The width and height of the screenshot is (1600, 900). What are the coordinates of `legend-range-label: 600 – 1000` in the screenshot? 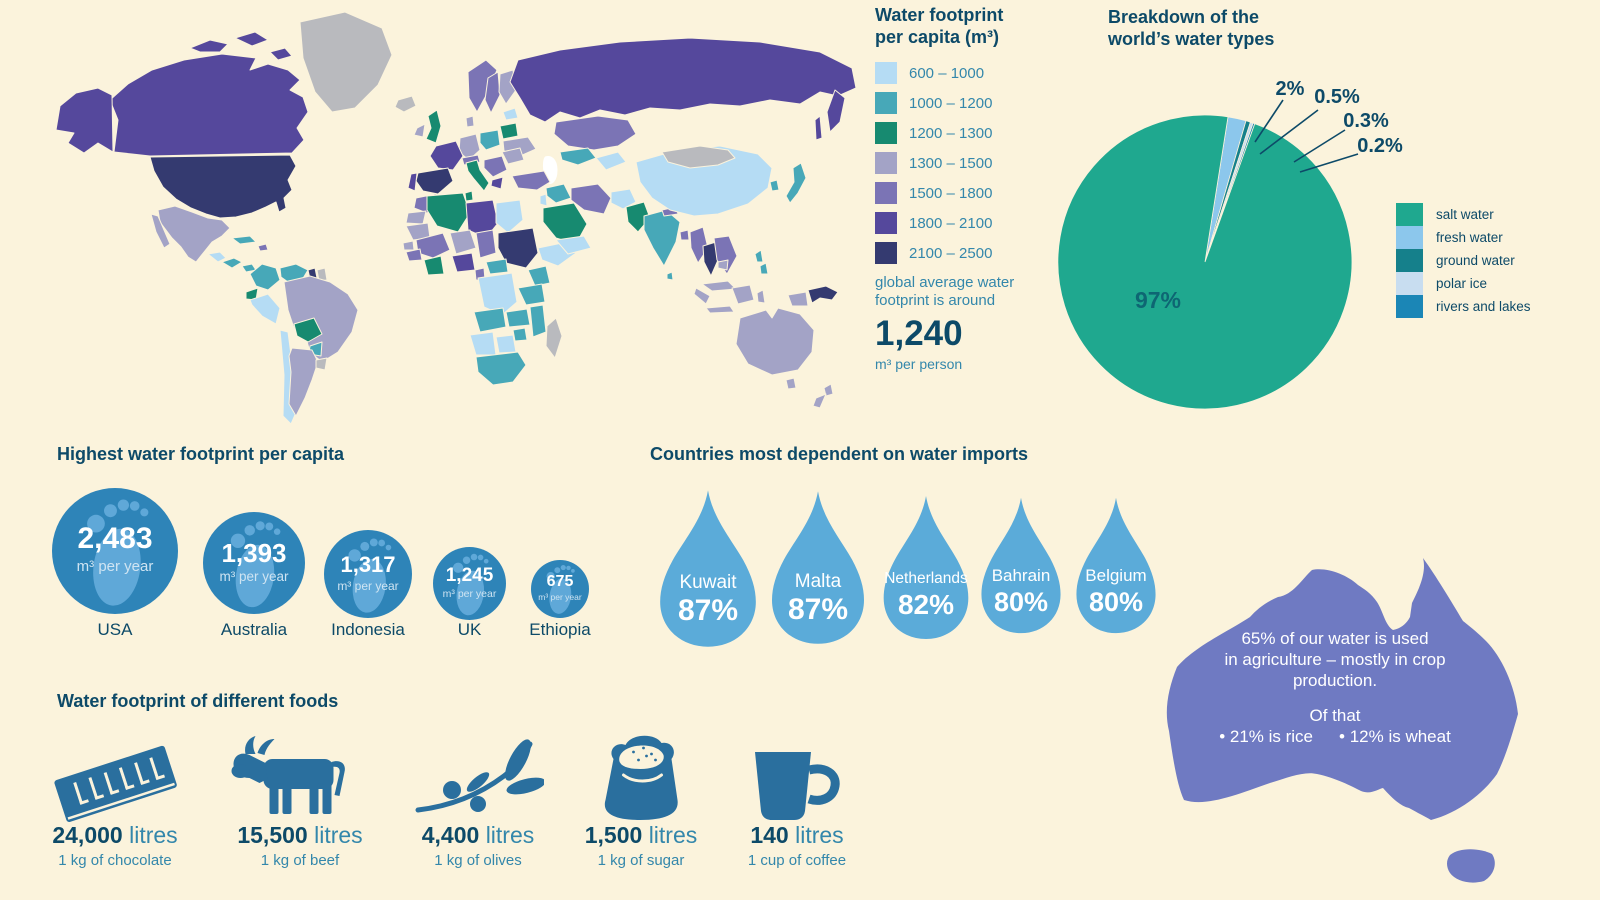 It's located at (947, 73).